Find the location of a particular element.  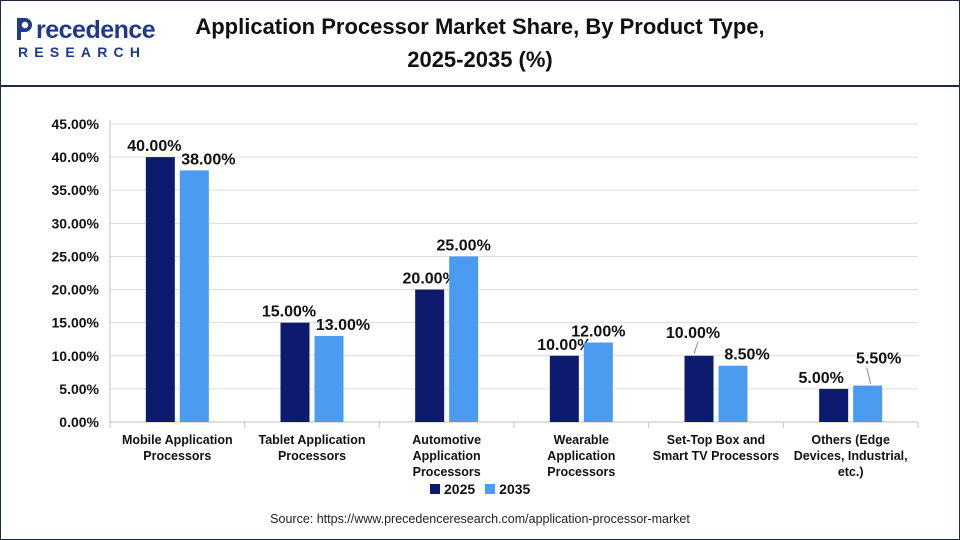

x-category-label: Automotive is located at coordinates (446, 440).